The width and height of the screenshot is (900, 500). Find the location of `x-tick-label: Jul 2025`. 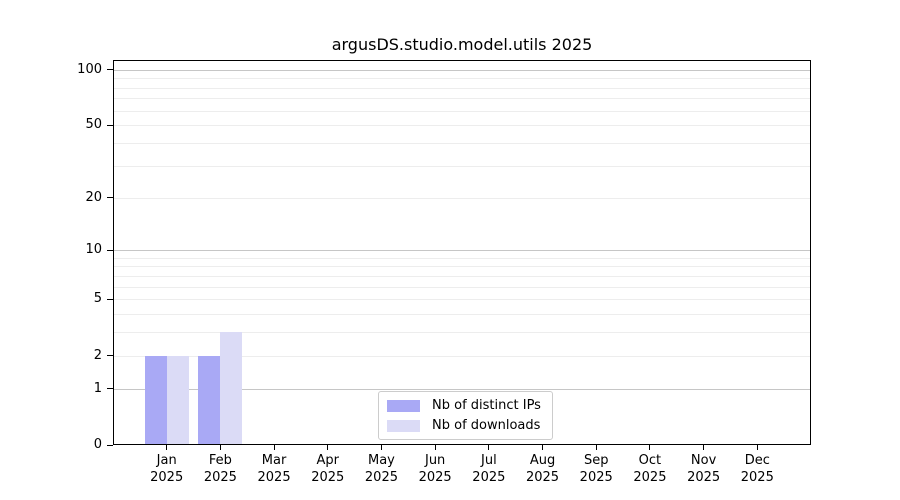

x-tick-label: Jul 2025 is located at coordinates (489, 469).